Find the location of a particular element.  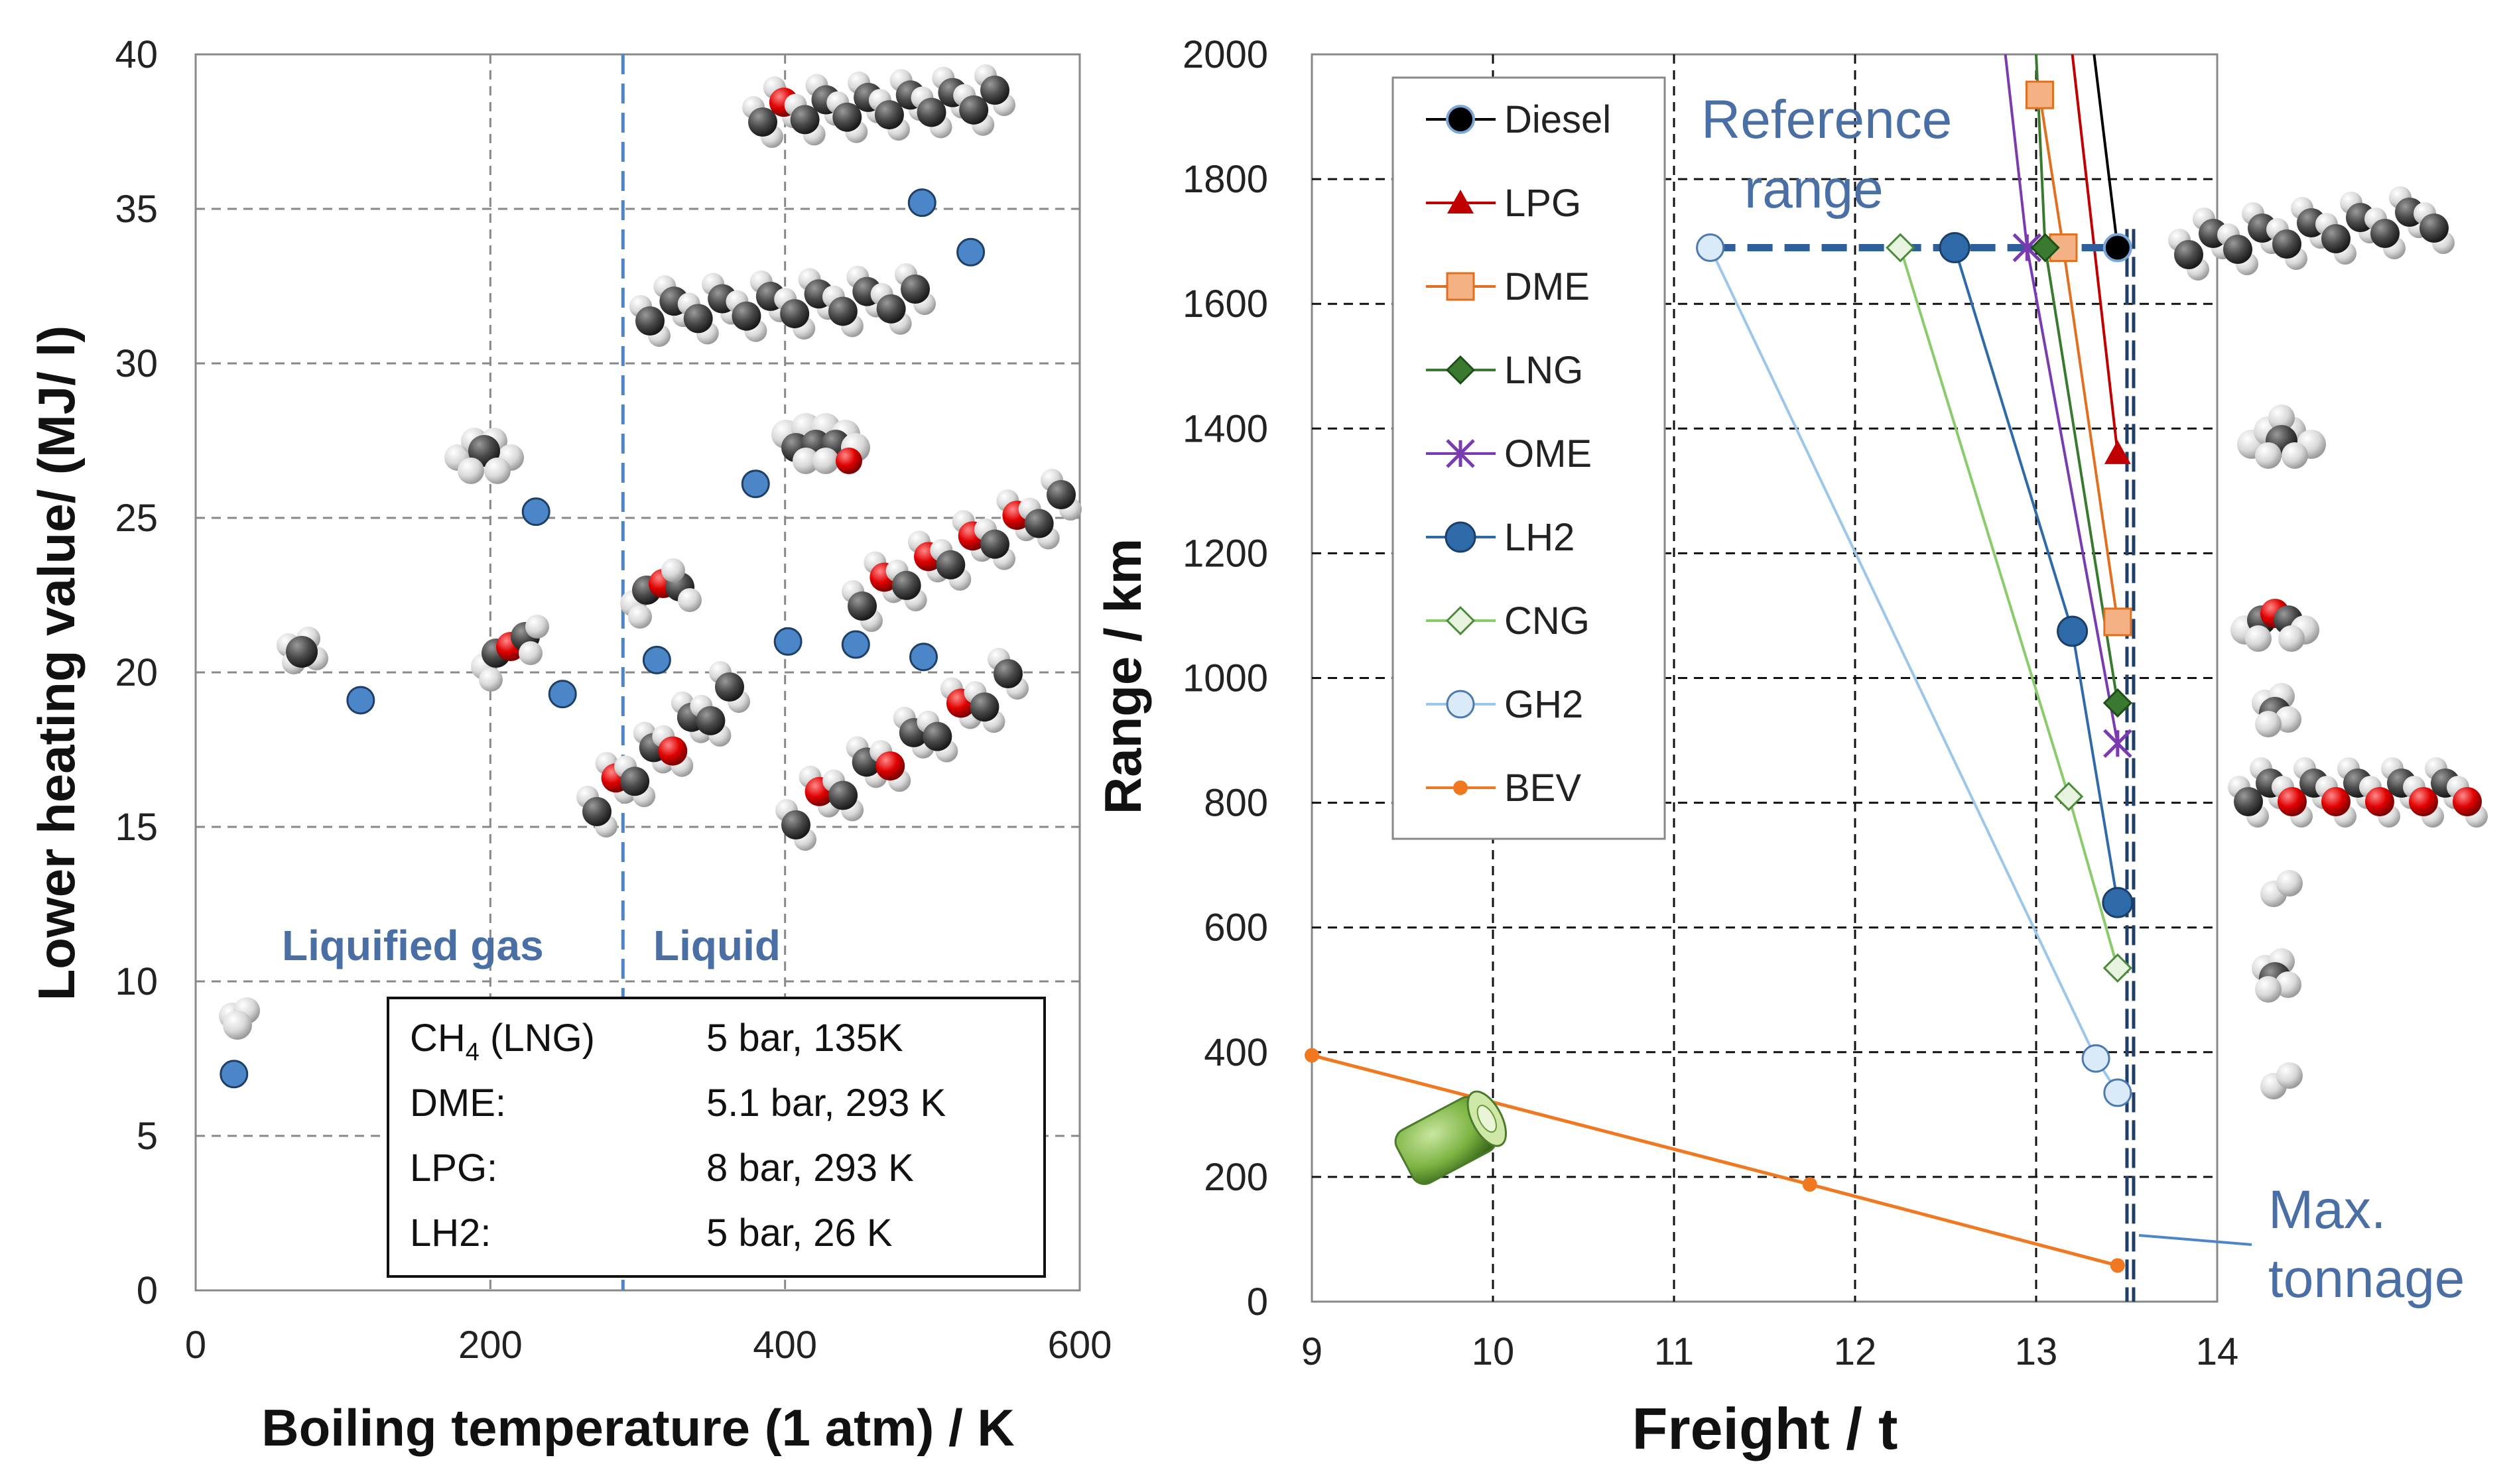

left-x-tick-label: 0 is located at coordinates (195, 1346).